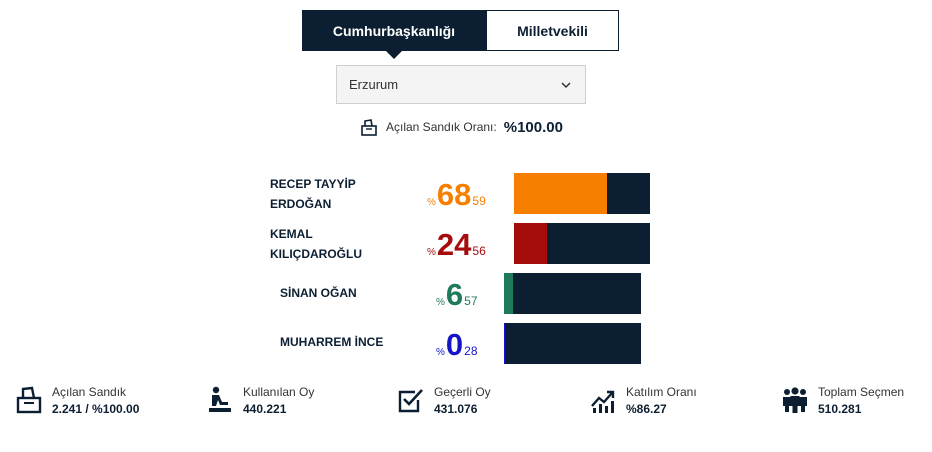  I want to click on chart-trend-icon, so click(603, 401).